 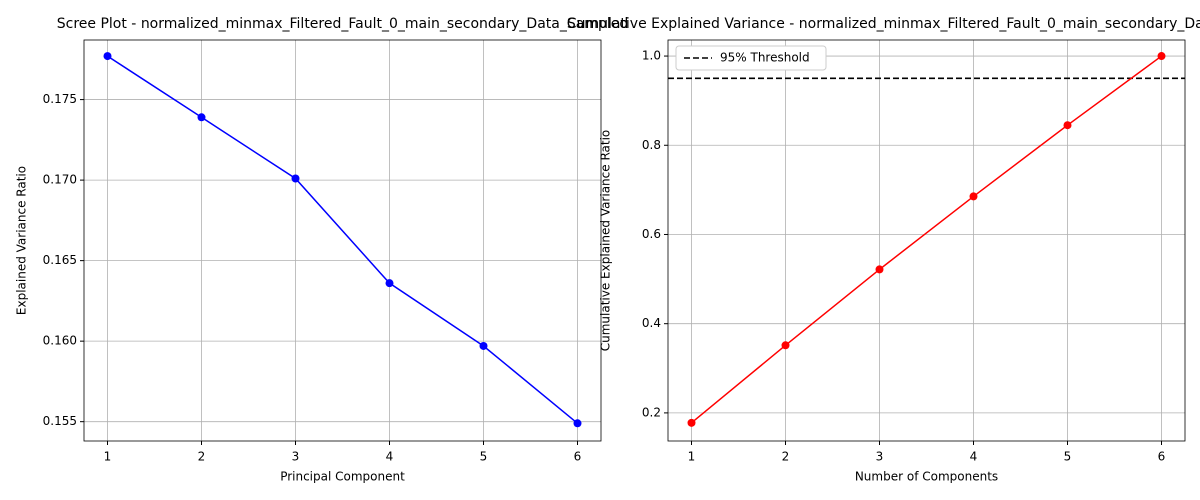 I want to click on y-axis-label: Cumulative Explained Variance Ratio, so click(x=606, y=241).